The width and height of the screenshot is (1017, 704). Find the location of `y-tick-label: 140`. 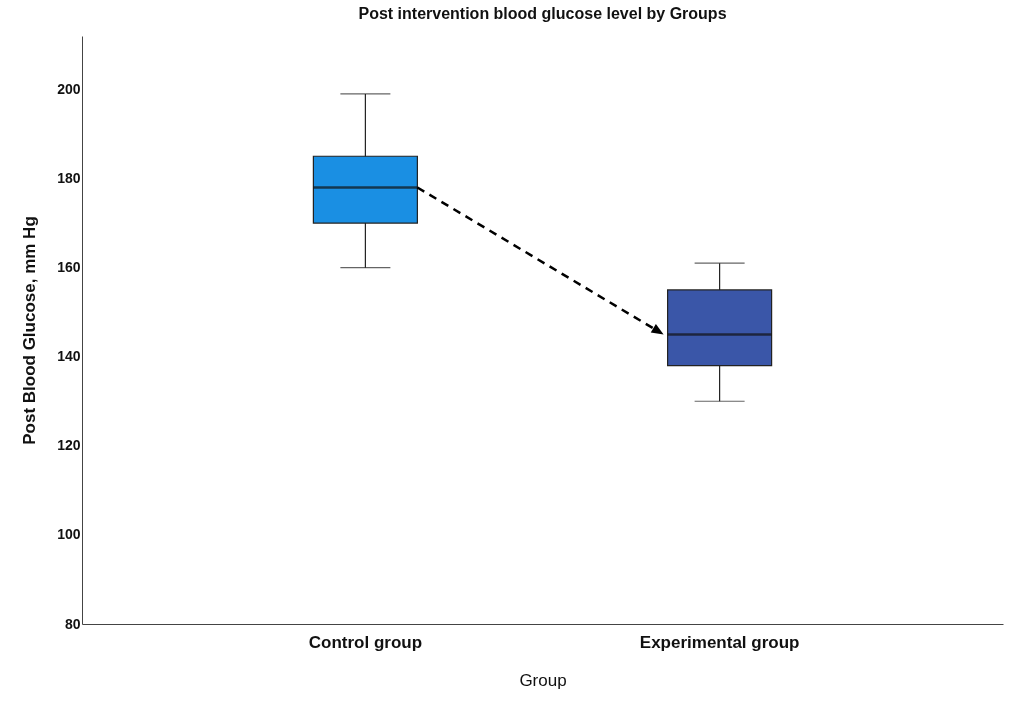

y-tick-label: 140 is located at coordinates (69, 356).